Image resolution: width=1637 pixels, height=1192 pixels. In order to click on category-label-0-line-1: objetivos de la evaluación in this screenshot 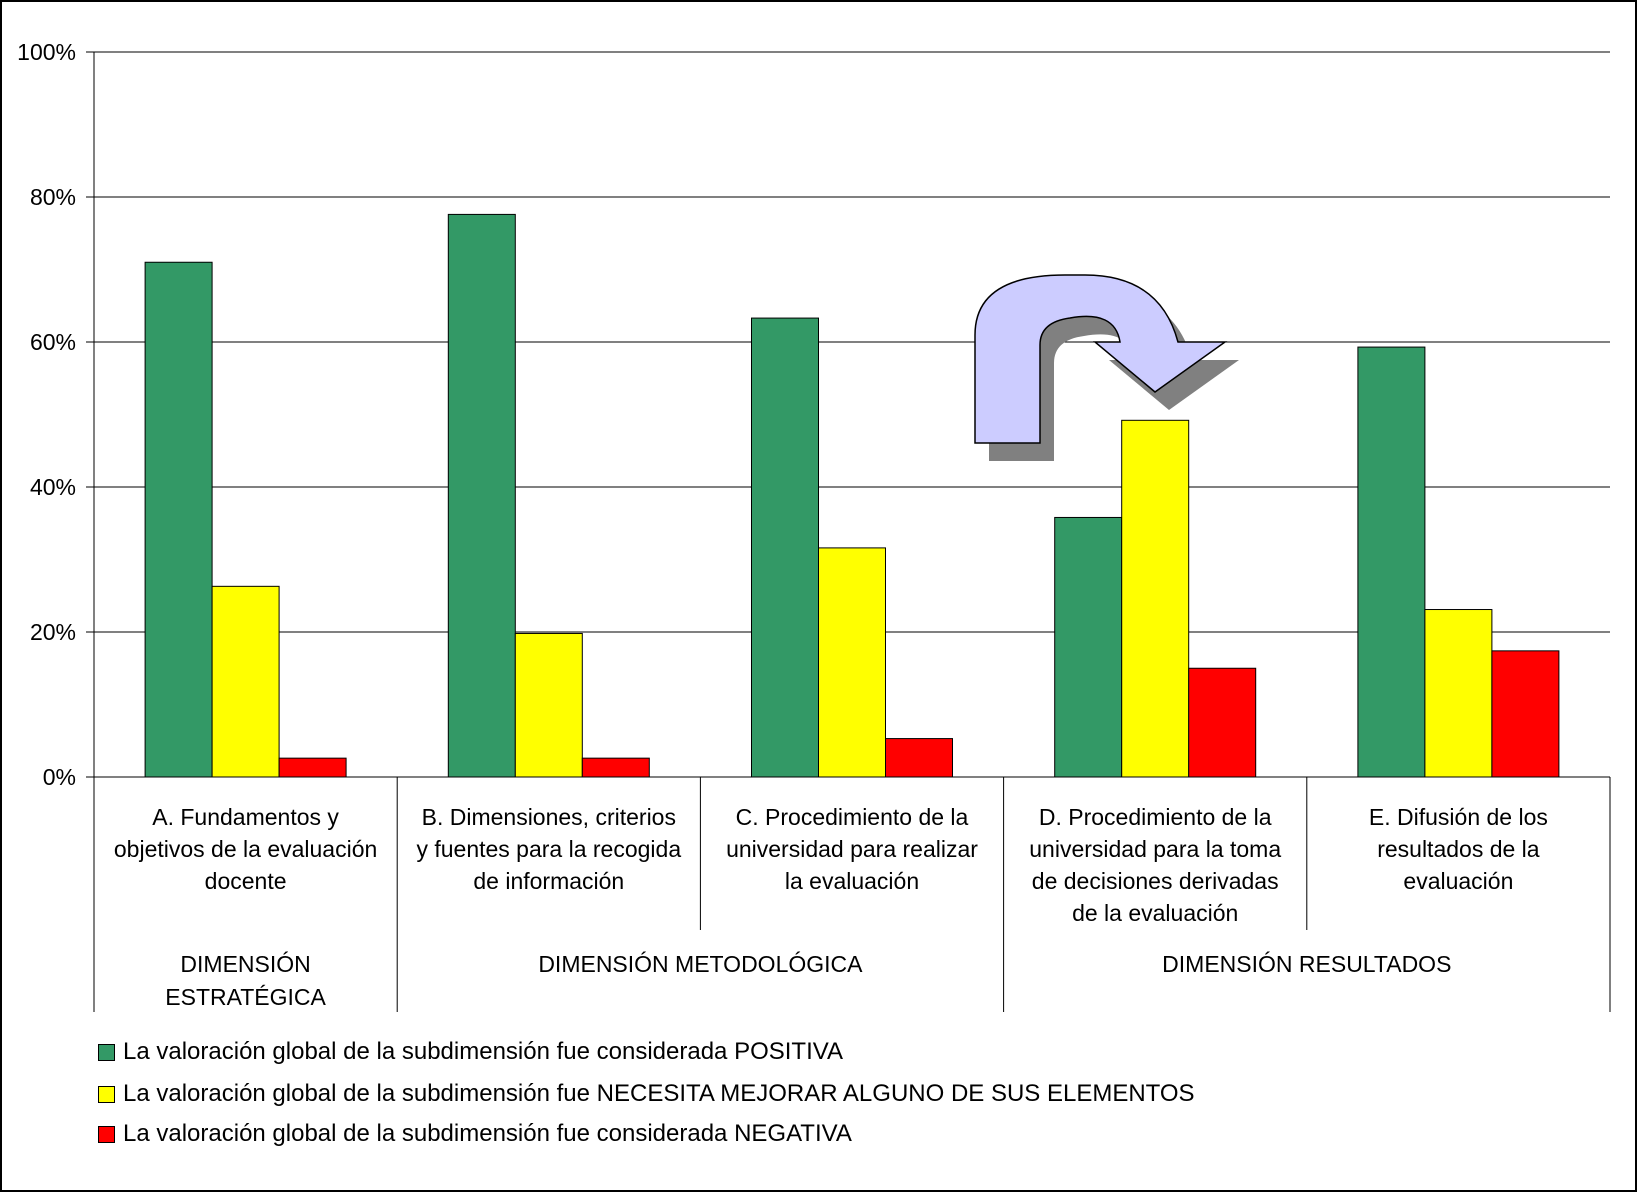, I will do `click(245, 849)`.